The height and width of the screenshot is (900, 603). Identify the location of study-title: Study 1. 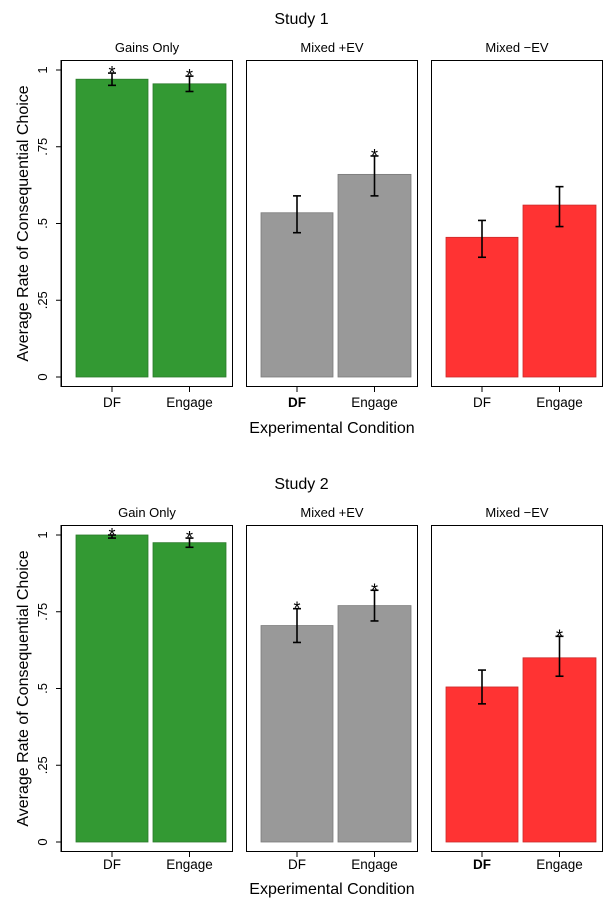
(301, 19).